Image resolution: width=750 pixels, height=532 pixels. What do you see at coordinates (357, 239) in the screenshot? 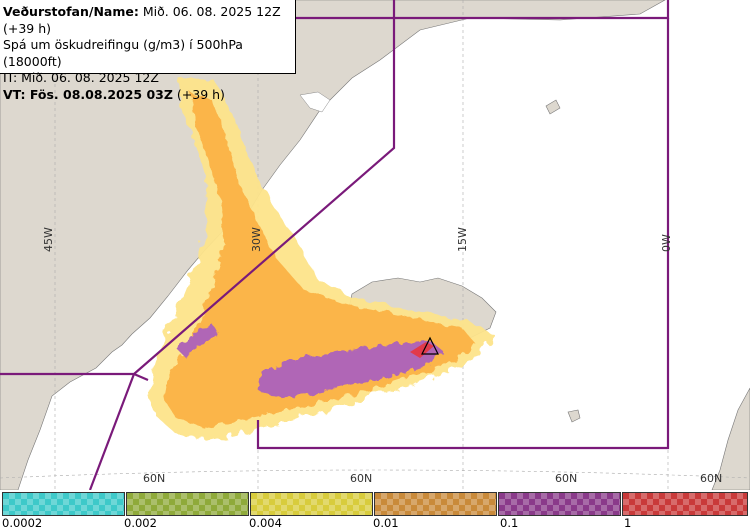
I see `meridian-labels: 45W 30W 15W 0W` at bounding box center [357, 239].